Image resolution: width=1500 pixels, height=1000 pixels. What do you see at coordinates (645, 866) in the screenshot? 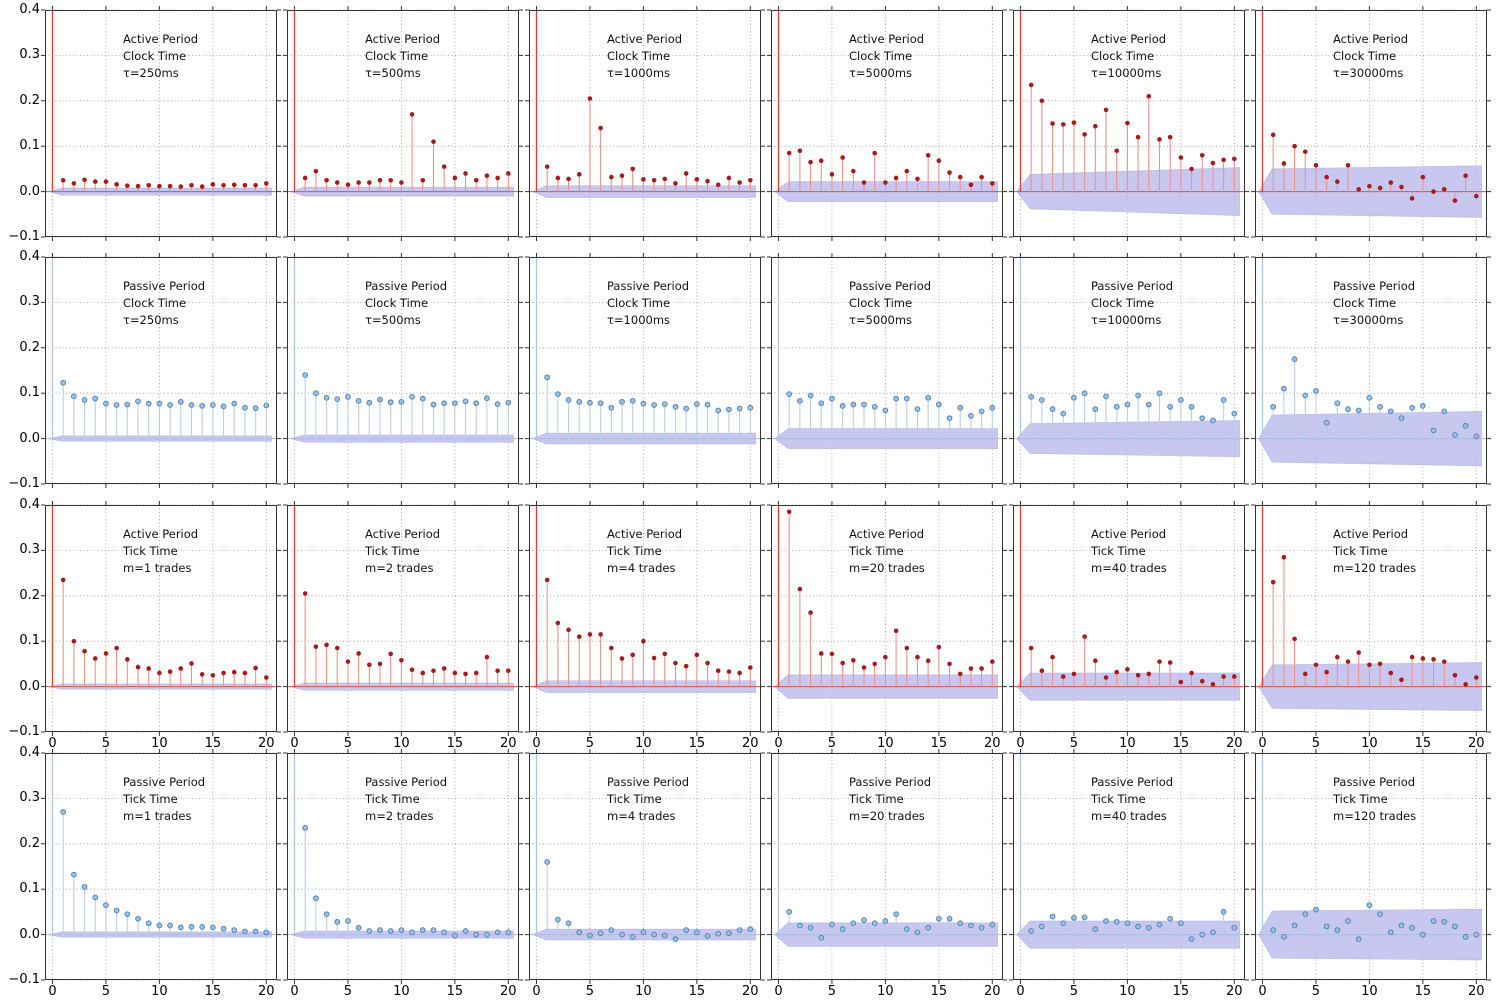
I see `subplot-passive-period-tick-time-m-4-trades: Passive Period Tick Time m=4 trades` at bounding box center [645, 866].